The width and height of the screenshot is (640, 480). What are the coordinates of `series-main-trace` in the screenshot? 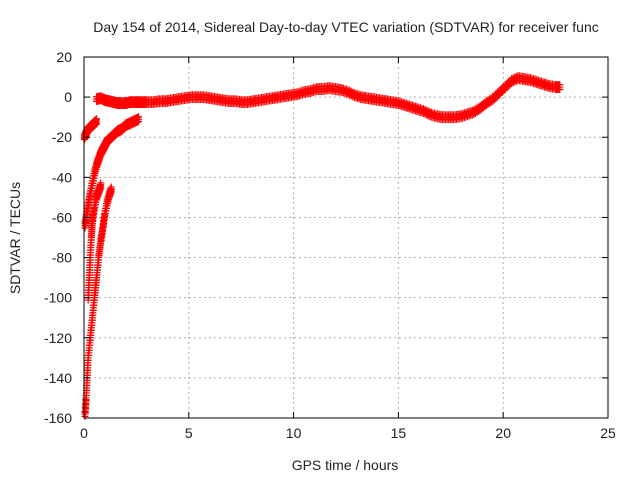 It's located at (328, 98).